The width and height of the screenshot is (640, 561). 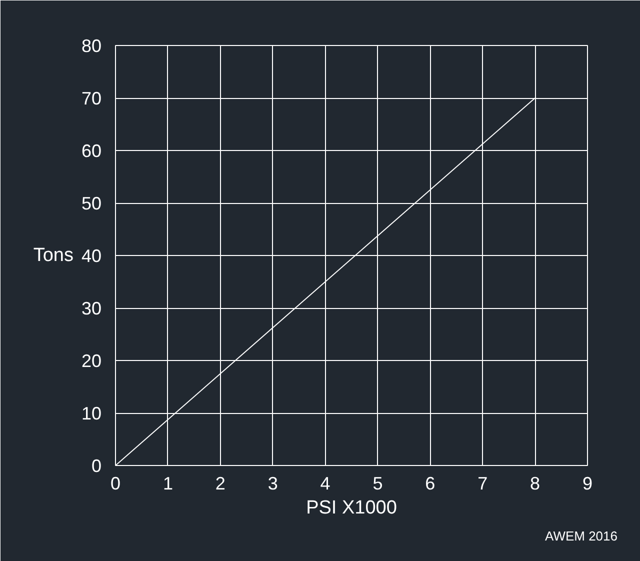 What do you see at coordinates (325, 484) in the screenshot?
I see `x-tick-label: 4` at bounding box center [325, 484].